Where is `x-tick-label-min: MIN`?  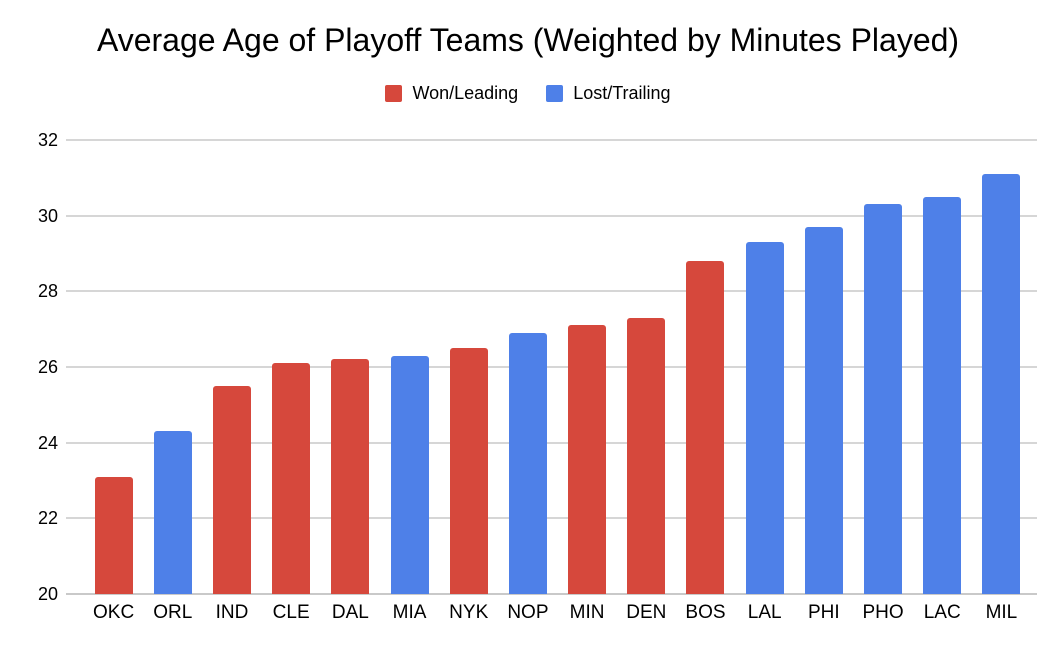 x-tick-label-min: MIN is located at coordinates (587, 612).